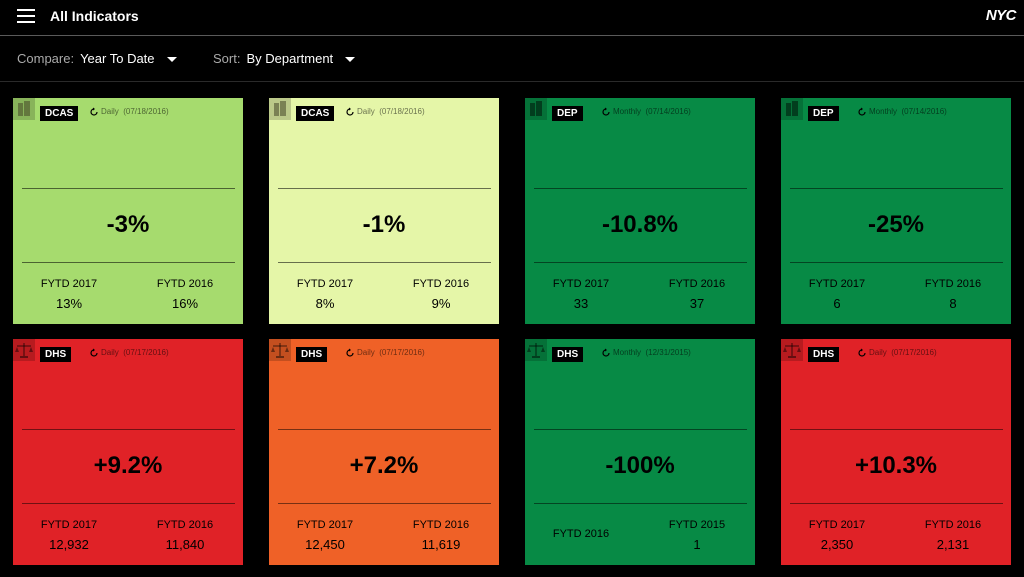 The width and height of the screenshot is (1024, 577). What do you see at coordinates (441, 535) in the screenshot?
I see `period-previous: FYTD 2016 11,619` at bounding box center [441, 535].